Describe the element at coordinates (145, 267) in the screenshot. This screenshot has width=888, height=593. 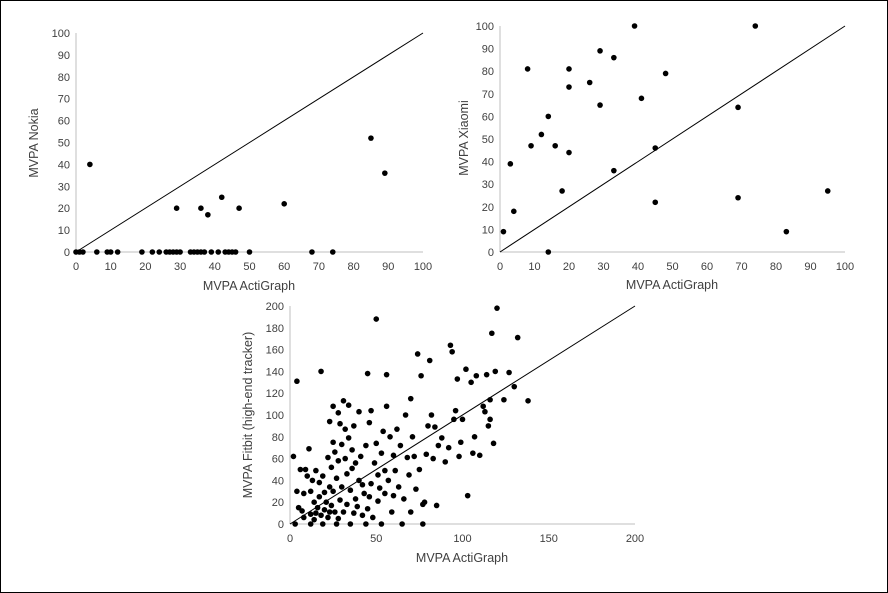
I see `chart-nokia-tick-x-20: 20` at that location.